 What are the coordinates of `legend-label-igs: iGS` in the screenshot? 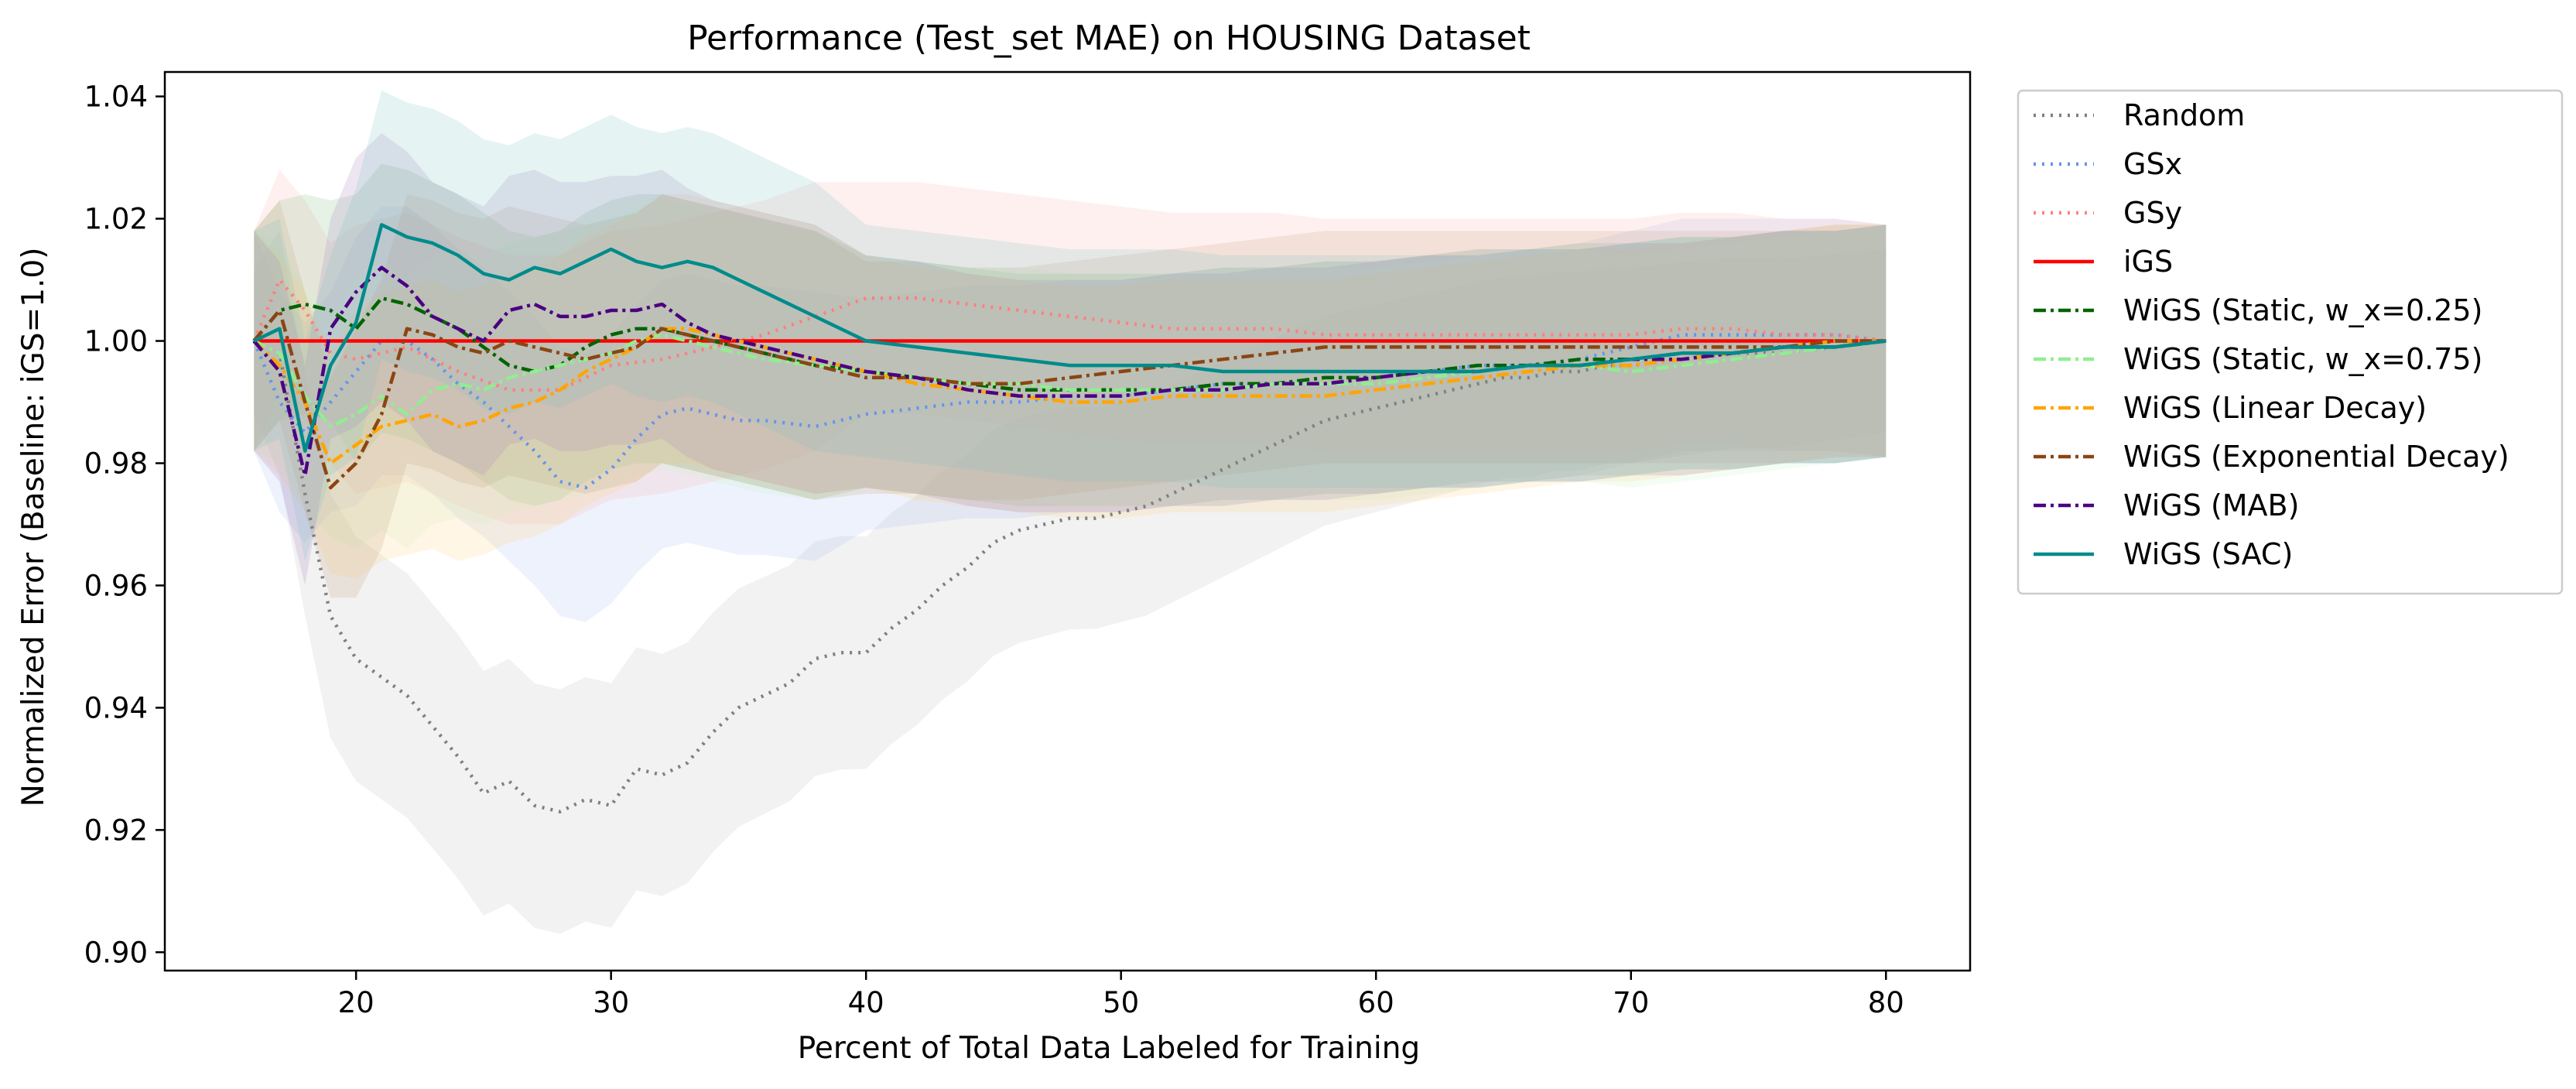 It's located at (2148, 262).